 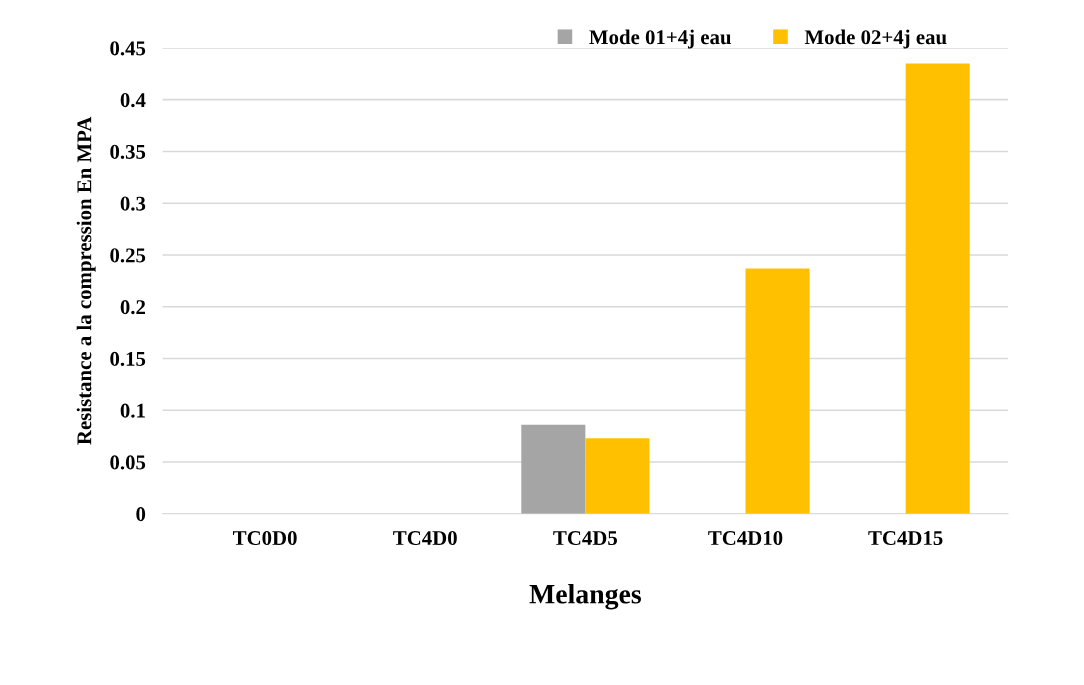 I want to click on x-tick-label: TC0D0, so click(x=265, y=538).